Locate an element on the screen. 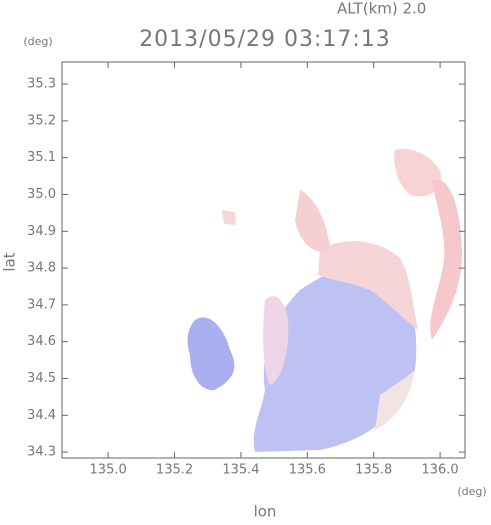 Image resolution: width=491 pixels, height=525 pixels. x-tick-label: 135.0 is located at coordinates (108, 470).